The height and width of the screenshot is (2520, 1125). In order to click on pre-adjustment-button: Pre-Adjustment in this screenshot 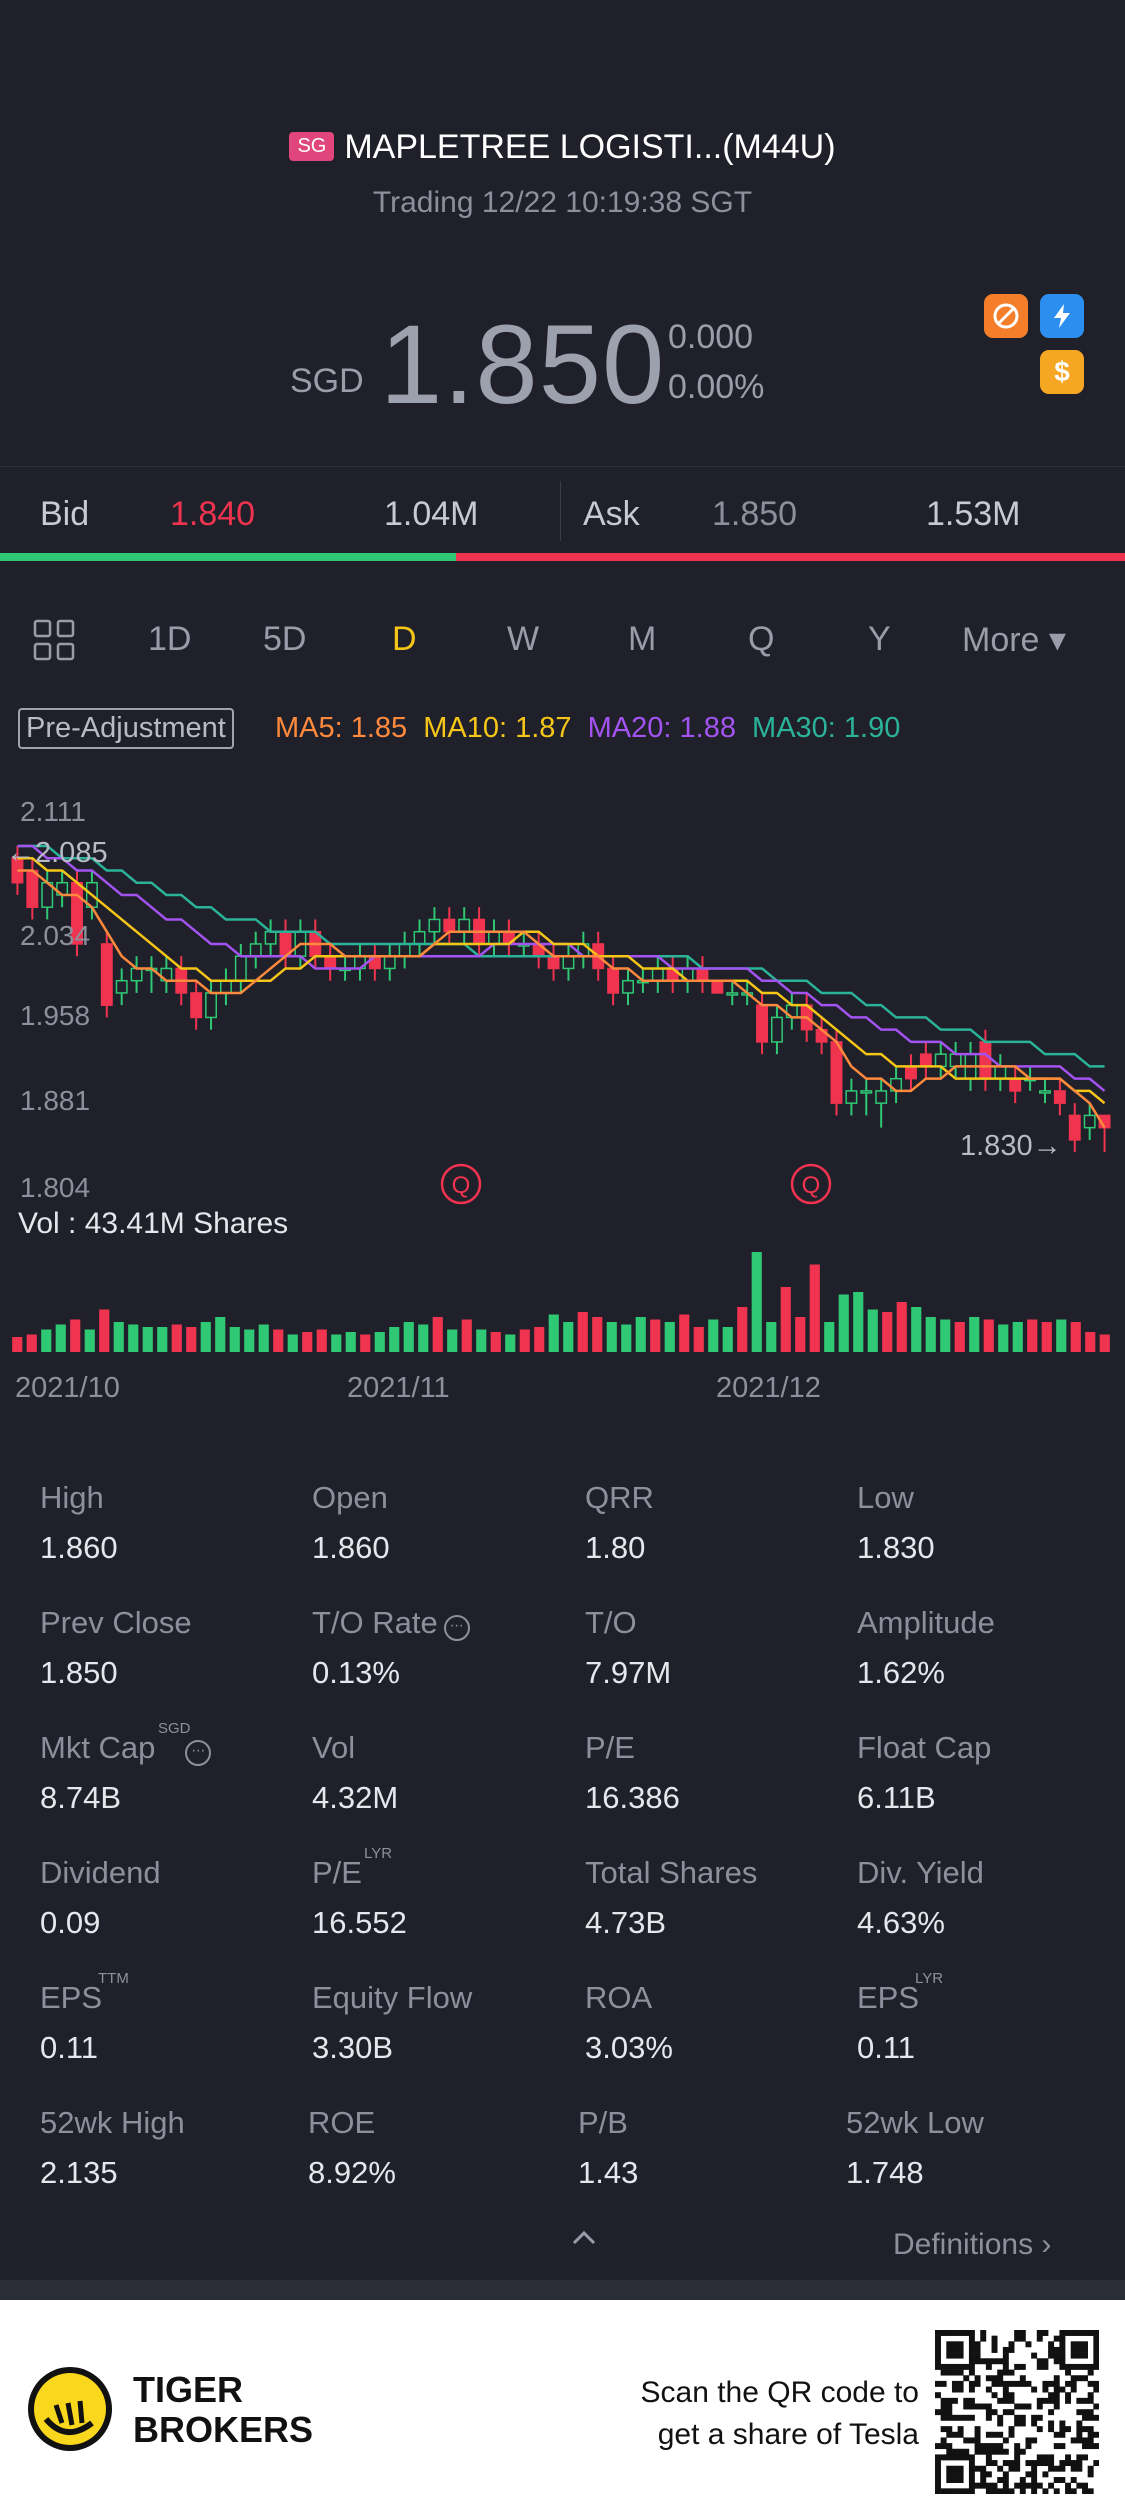, I will do `click(126, 728)`.